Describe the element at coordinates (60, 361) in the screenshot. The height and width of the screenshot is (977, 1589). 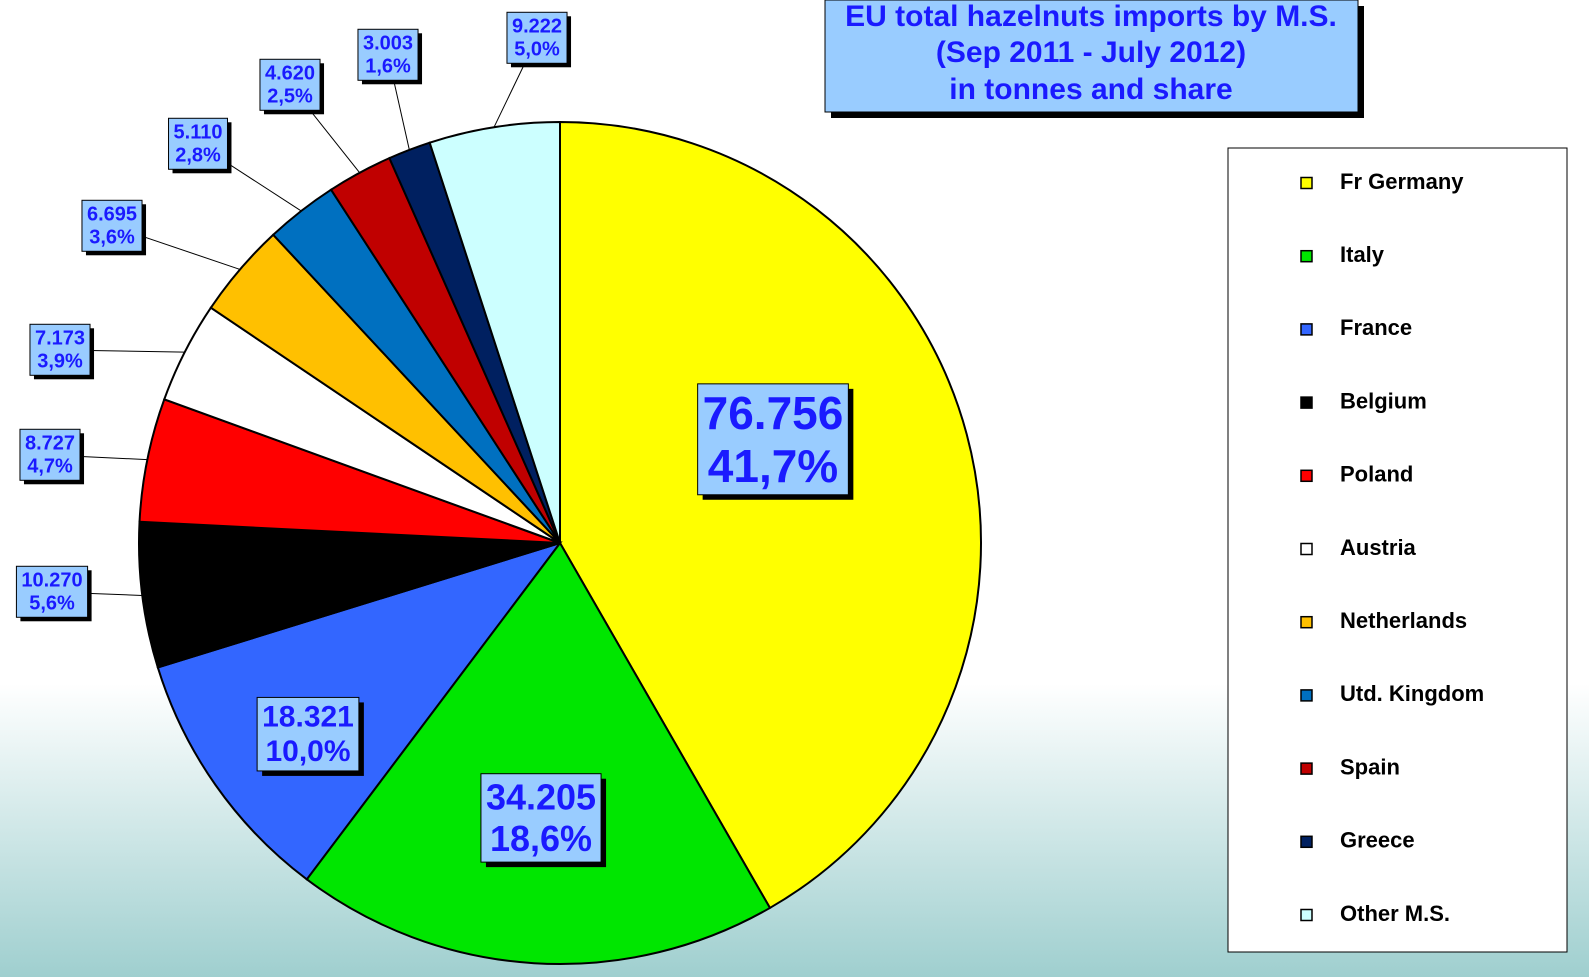
I see `share-label: 3,9%` at that location.